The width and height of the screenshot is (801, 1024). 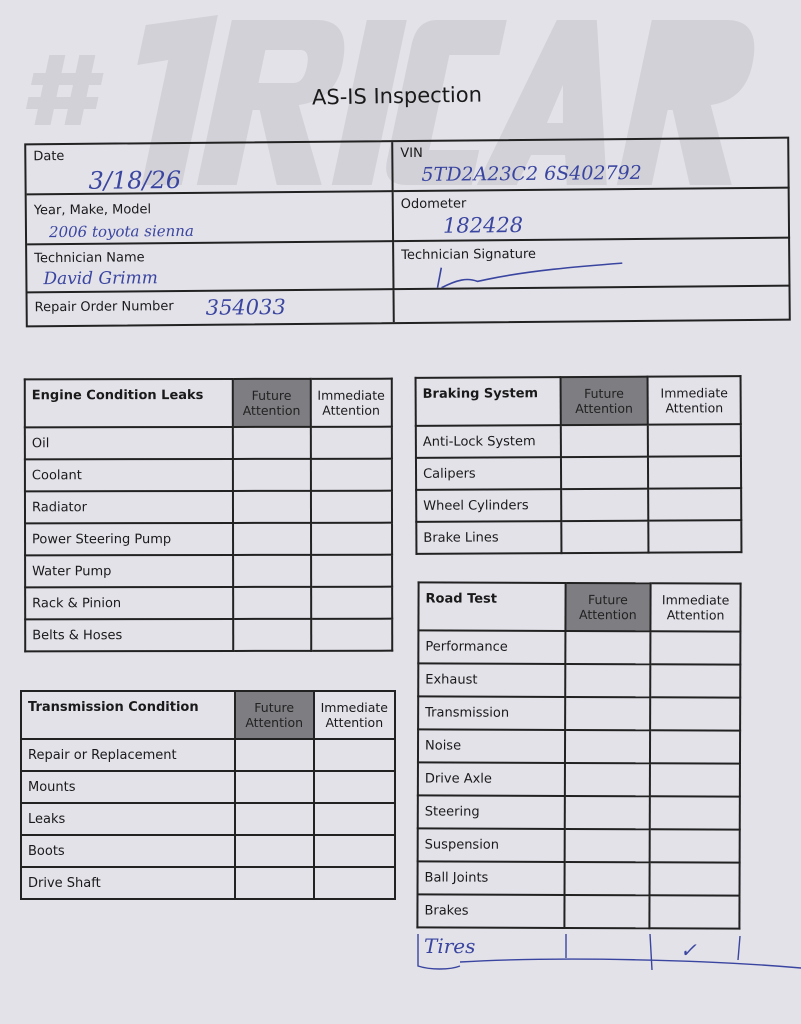 I want to click on blank-cell, so click(x=593, y=304).